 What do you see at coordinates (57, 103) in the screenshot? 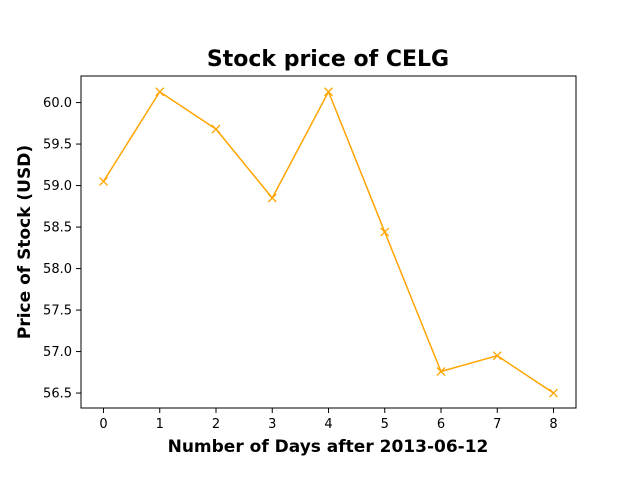
I see `y-tick-label: 60.0` at bounding box center [57, 103].